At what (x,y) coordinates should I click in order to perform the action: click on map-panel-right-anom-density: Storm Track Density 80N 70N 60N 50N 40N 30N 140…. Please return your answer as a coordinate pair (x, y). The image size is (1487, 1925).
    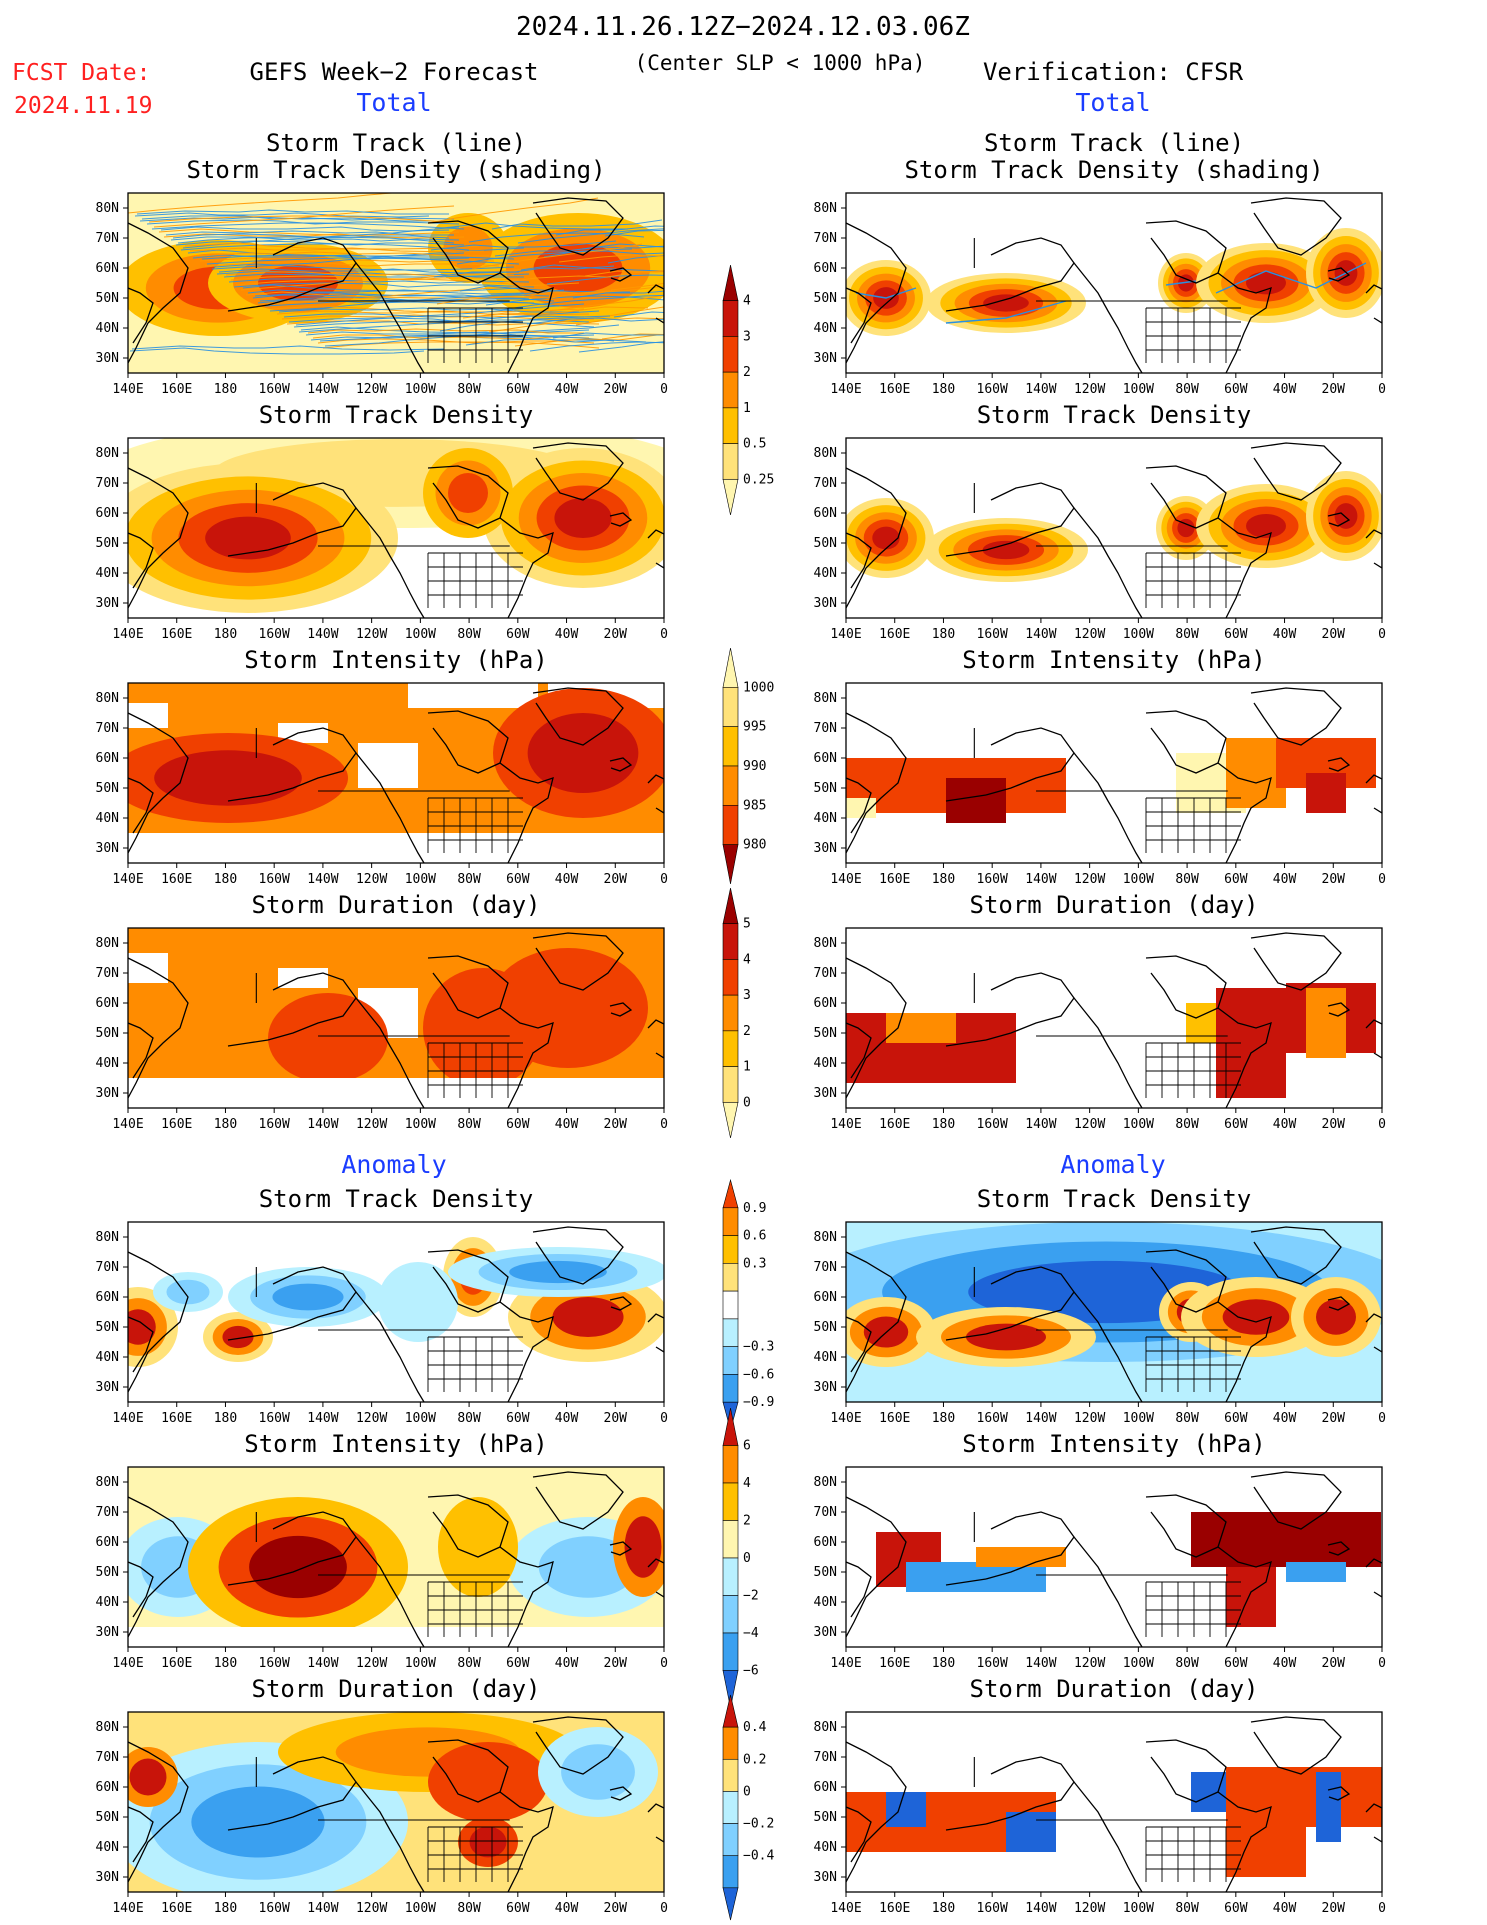
    Looking at the image, I should click on (1100, 1305).